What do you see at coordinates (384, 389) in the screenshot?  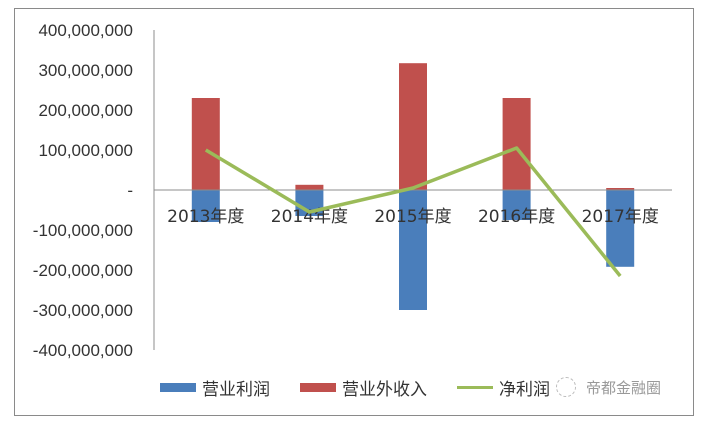 I see `legend-label: 营业外收入` at bounding box center [384, 389].